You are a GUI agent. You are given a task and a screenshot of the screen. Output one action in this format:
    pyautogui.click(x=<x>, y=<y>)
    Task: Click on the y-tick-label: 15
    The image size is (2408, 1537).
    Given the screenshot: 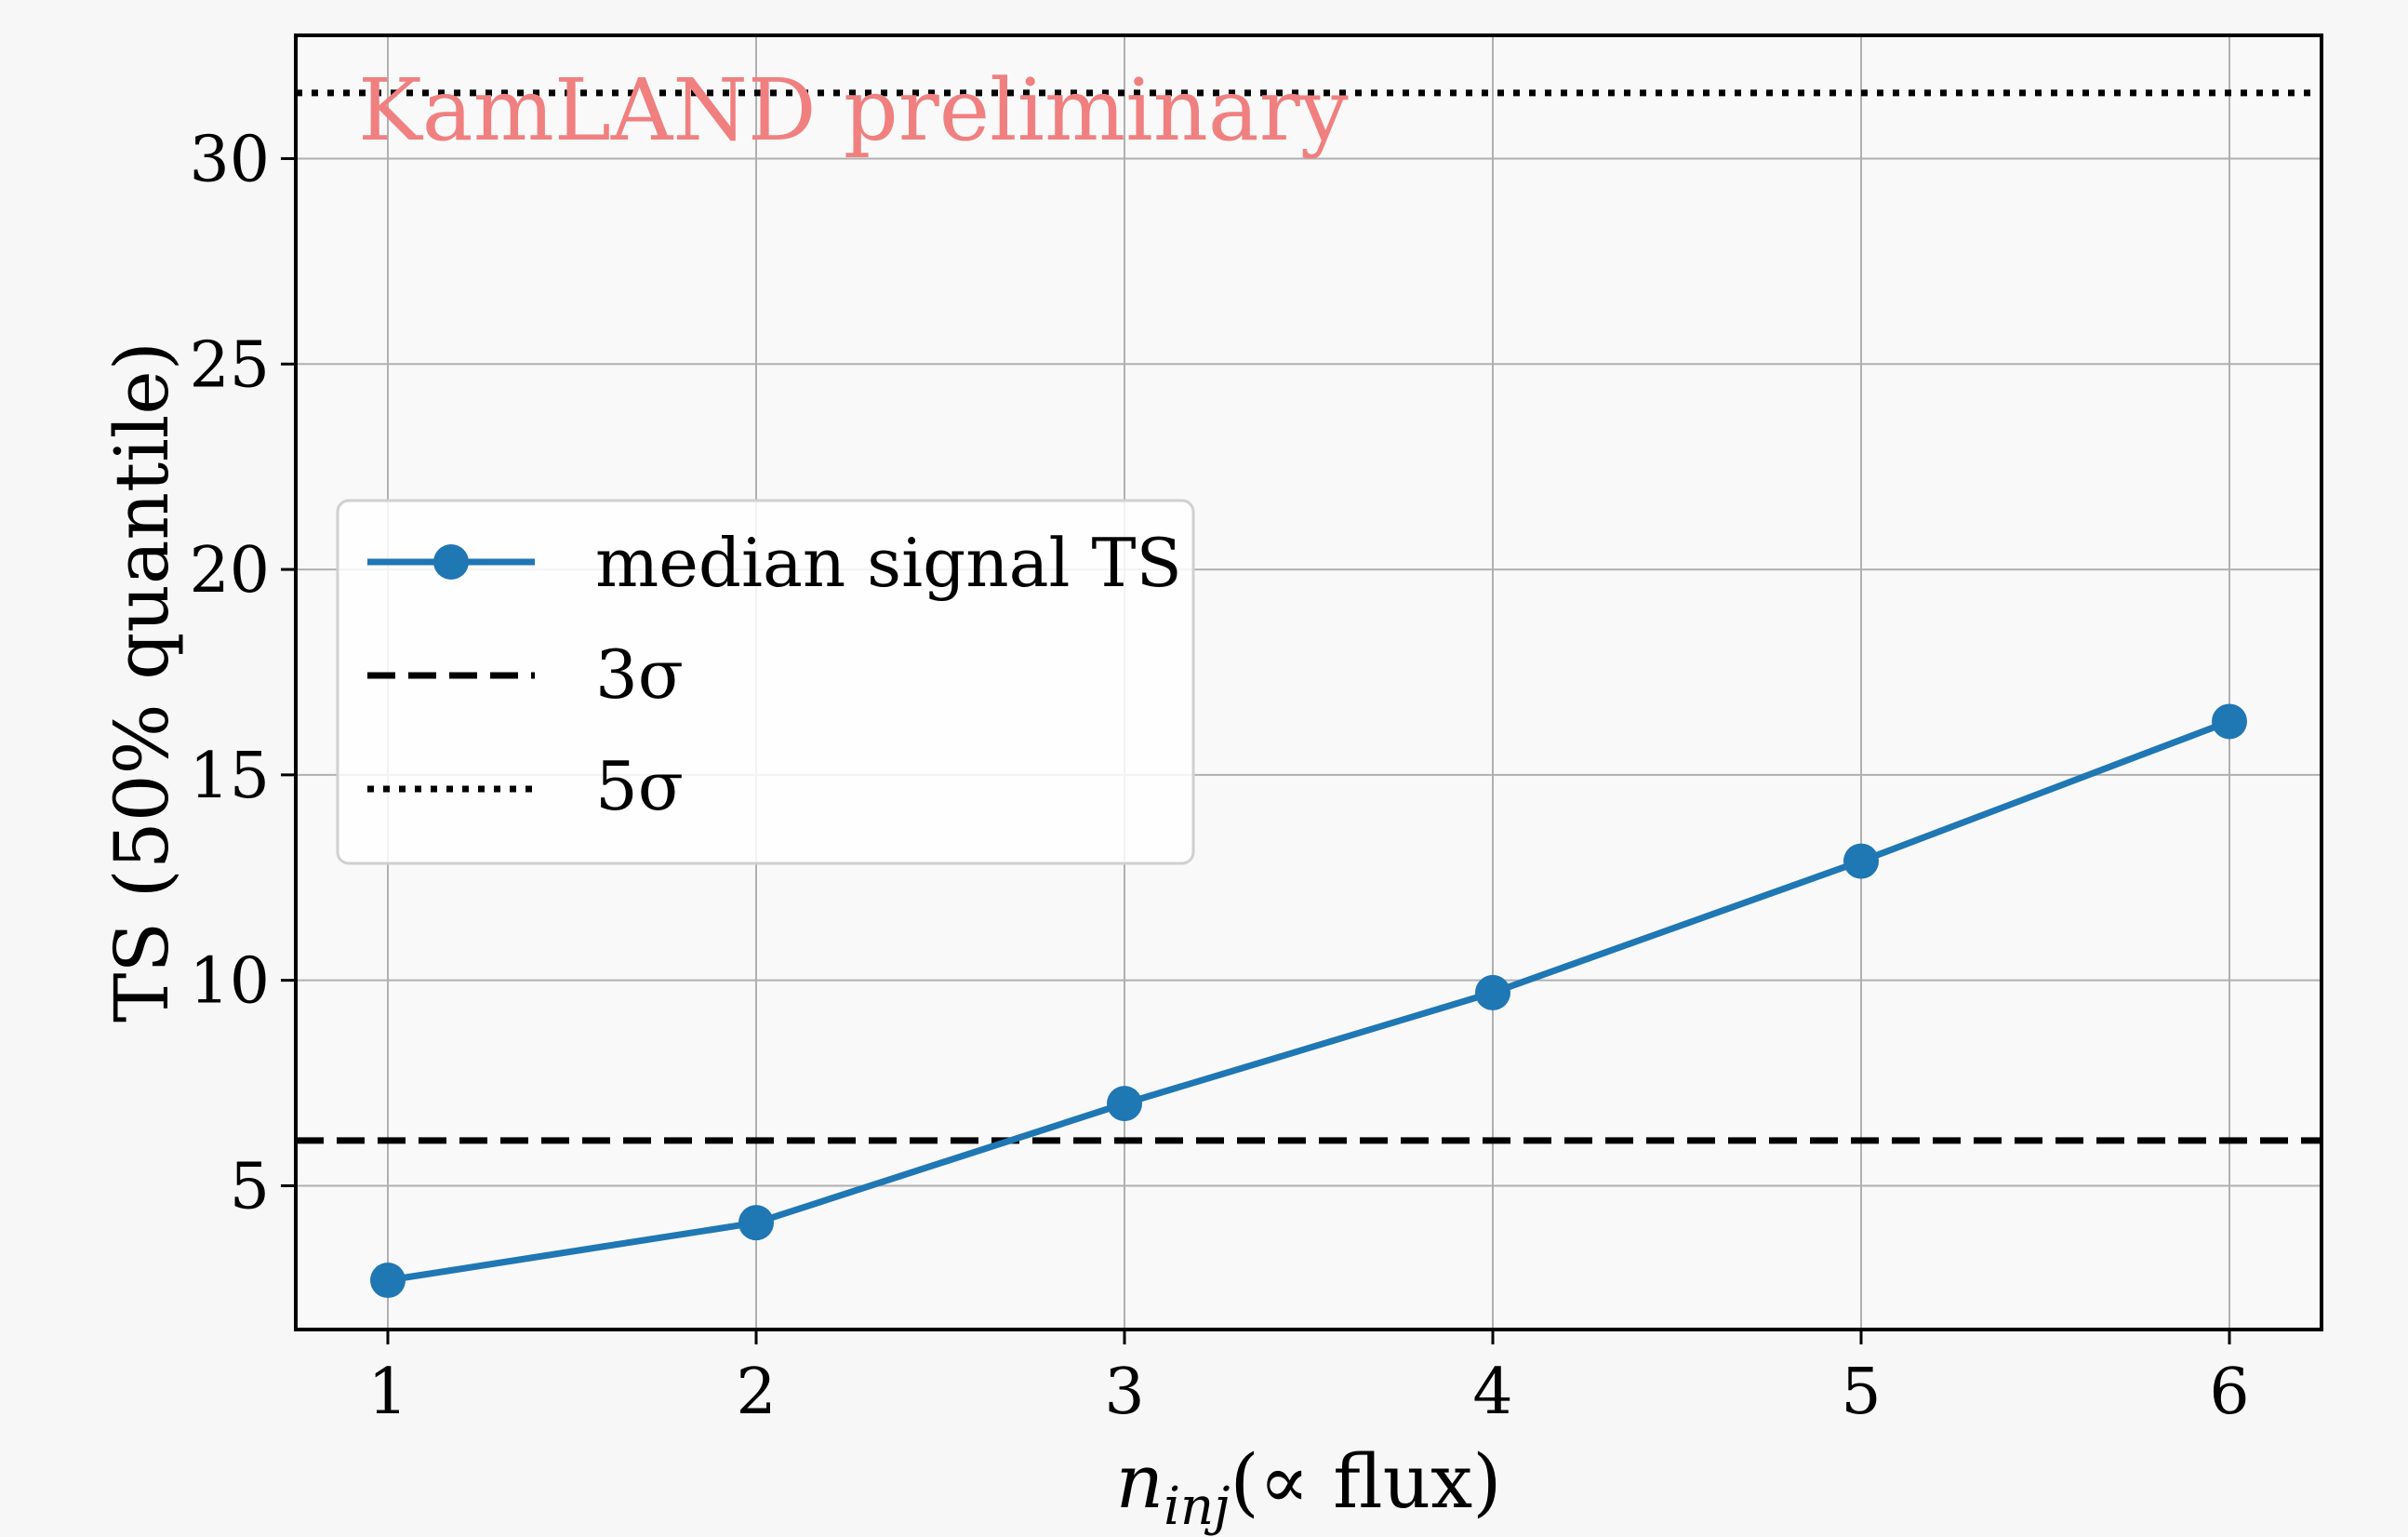 What is the action you would take?
    pyautogui.click(x=230, y=776)
    